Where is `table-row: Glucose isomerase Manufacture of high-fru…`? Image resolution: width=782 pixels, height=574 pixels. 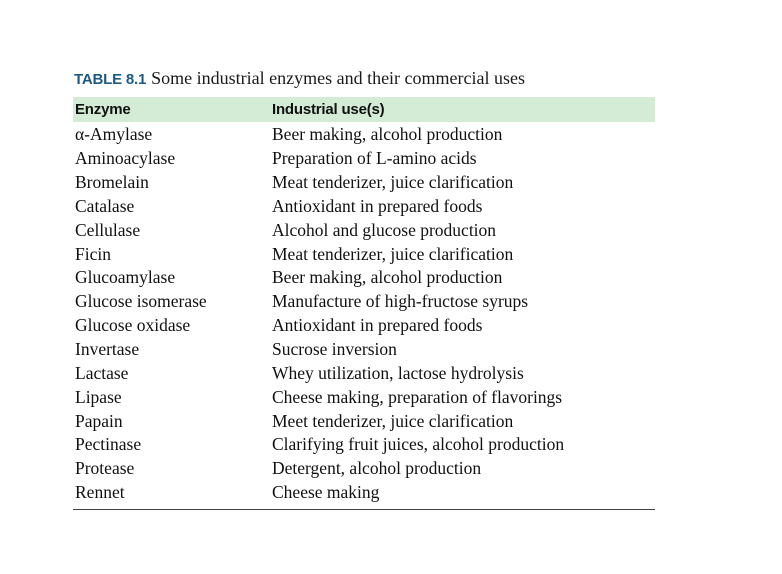 table-row: Glucose isomerase Manufacture of high-fru… is located at coordinates (364, 302).